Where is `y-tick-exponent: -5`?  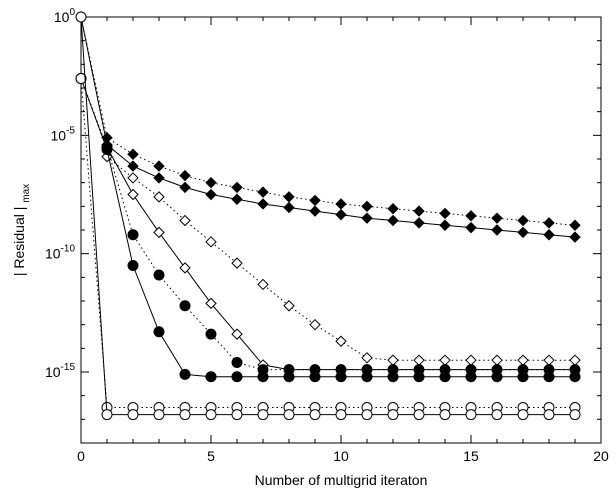 y-tick-exponent: -5 is located at coordinates (70, 130).